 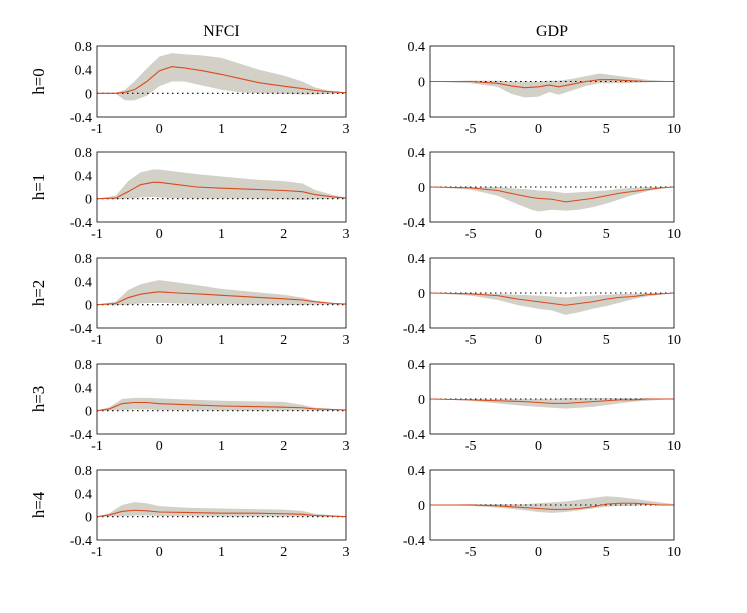 What do you see at coordinates (38, 504) in the screenshot?
I see `row-label-h=4: h=4` at bounding box center [38, 504].